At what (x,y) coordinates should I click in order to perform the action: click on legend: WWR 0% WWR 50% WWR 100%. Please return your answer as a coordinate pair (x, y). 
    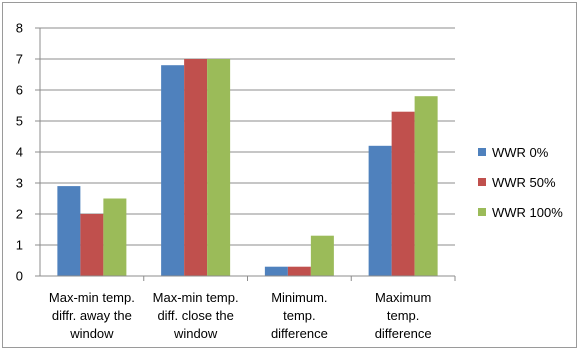
    Looking at the image, I should click on (520, 182).